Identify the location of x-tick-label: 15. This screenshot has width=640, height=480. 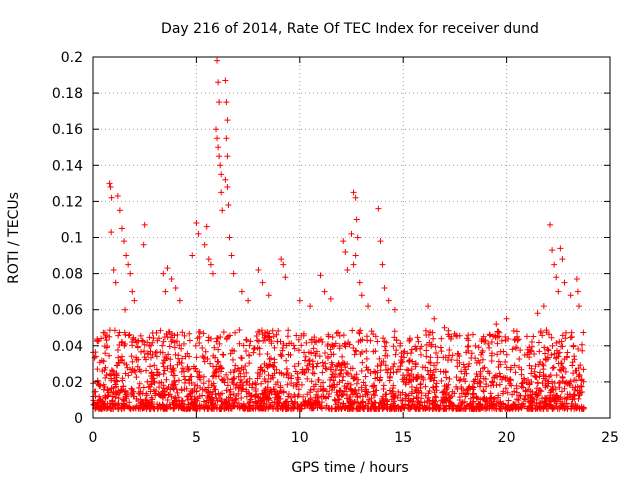
(403, 438).